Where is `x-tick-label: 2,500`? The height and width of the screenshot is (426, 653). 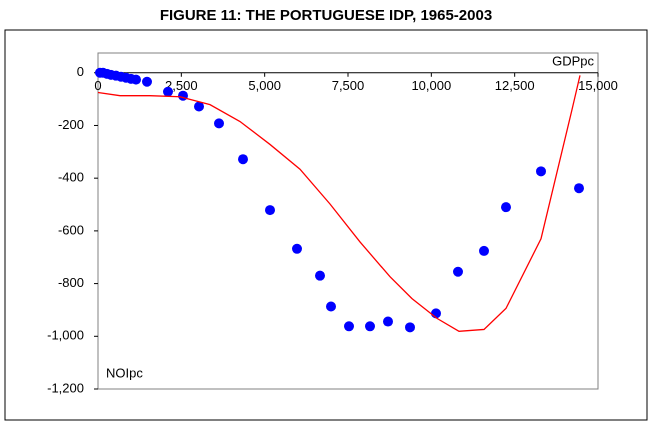 x-tick-label: 2,500 is located at coordinates (181, 85).